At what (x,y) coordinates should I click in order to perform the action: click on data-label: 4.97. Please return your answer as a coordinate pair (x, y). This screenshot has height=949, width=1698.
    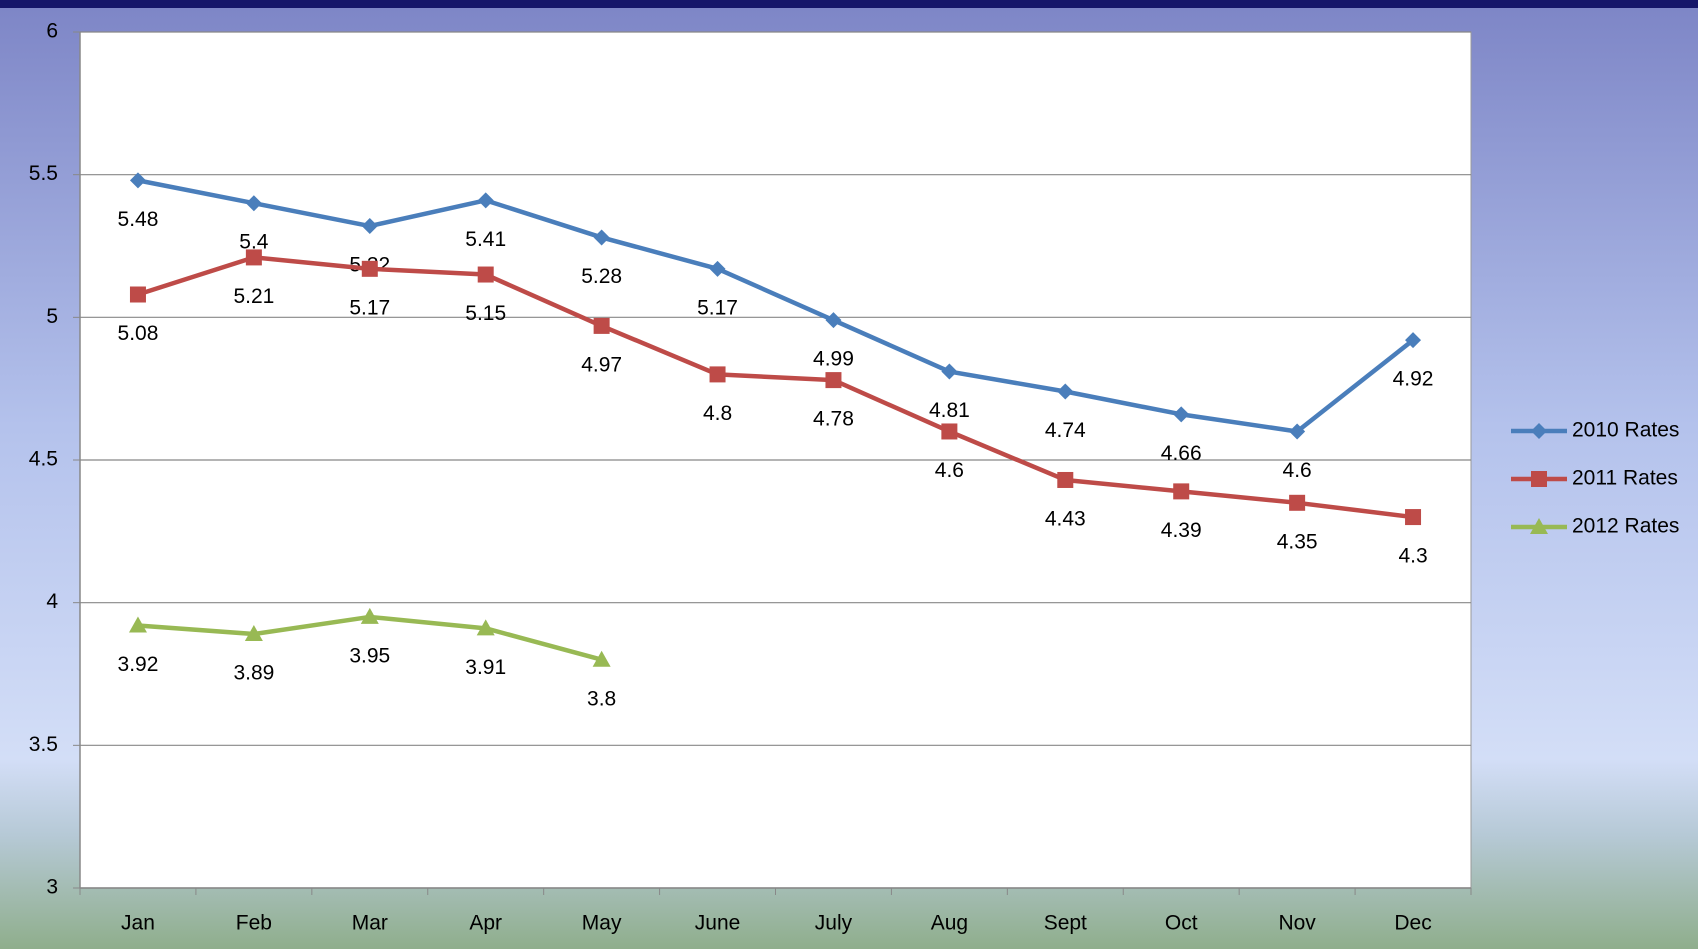
    Looking at the image, I should click on (601, 364).